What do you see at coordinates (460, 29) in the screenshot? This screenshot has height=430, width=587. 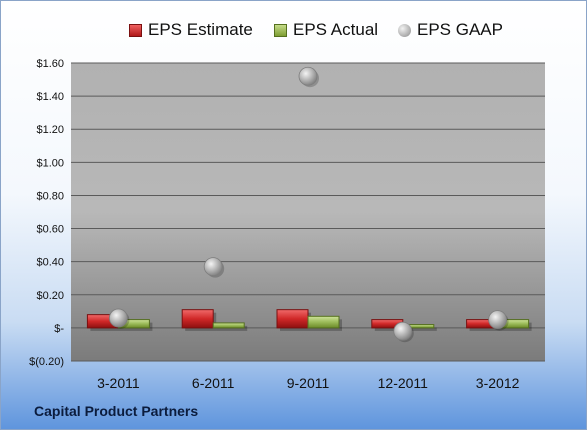 I see `legend-label-gaap: EPS GAAP` at bounding box center [460, 29].